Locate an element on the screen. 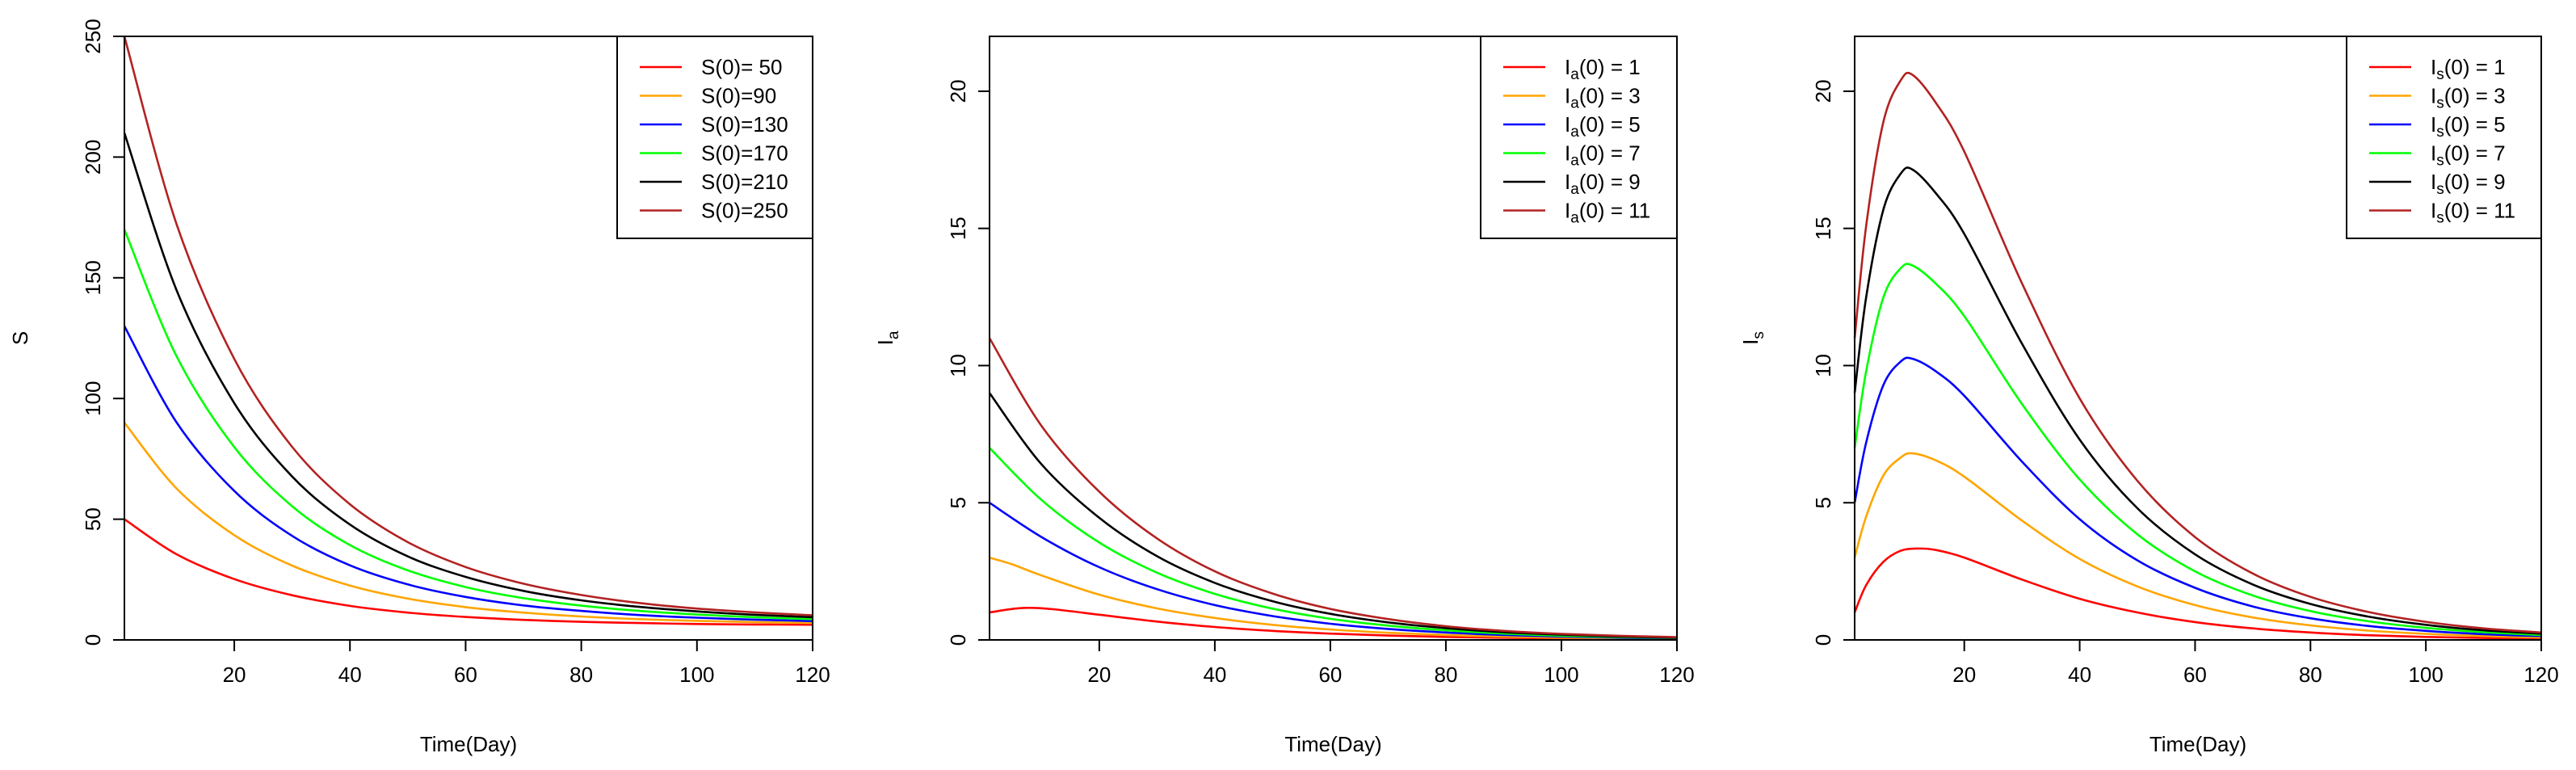 The width and height of the screenshot is (2576, 770). legend-label-1: Is(0) = 1 is located at coordinates (2469, 69).